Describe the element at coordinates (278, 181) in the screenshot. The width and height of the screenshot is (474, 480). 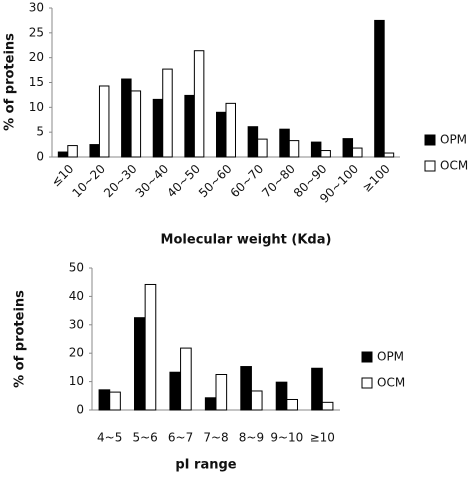
I see `x-tick-label: 70~80` at that location.